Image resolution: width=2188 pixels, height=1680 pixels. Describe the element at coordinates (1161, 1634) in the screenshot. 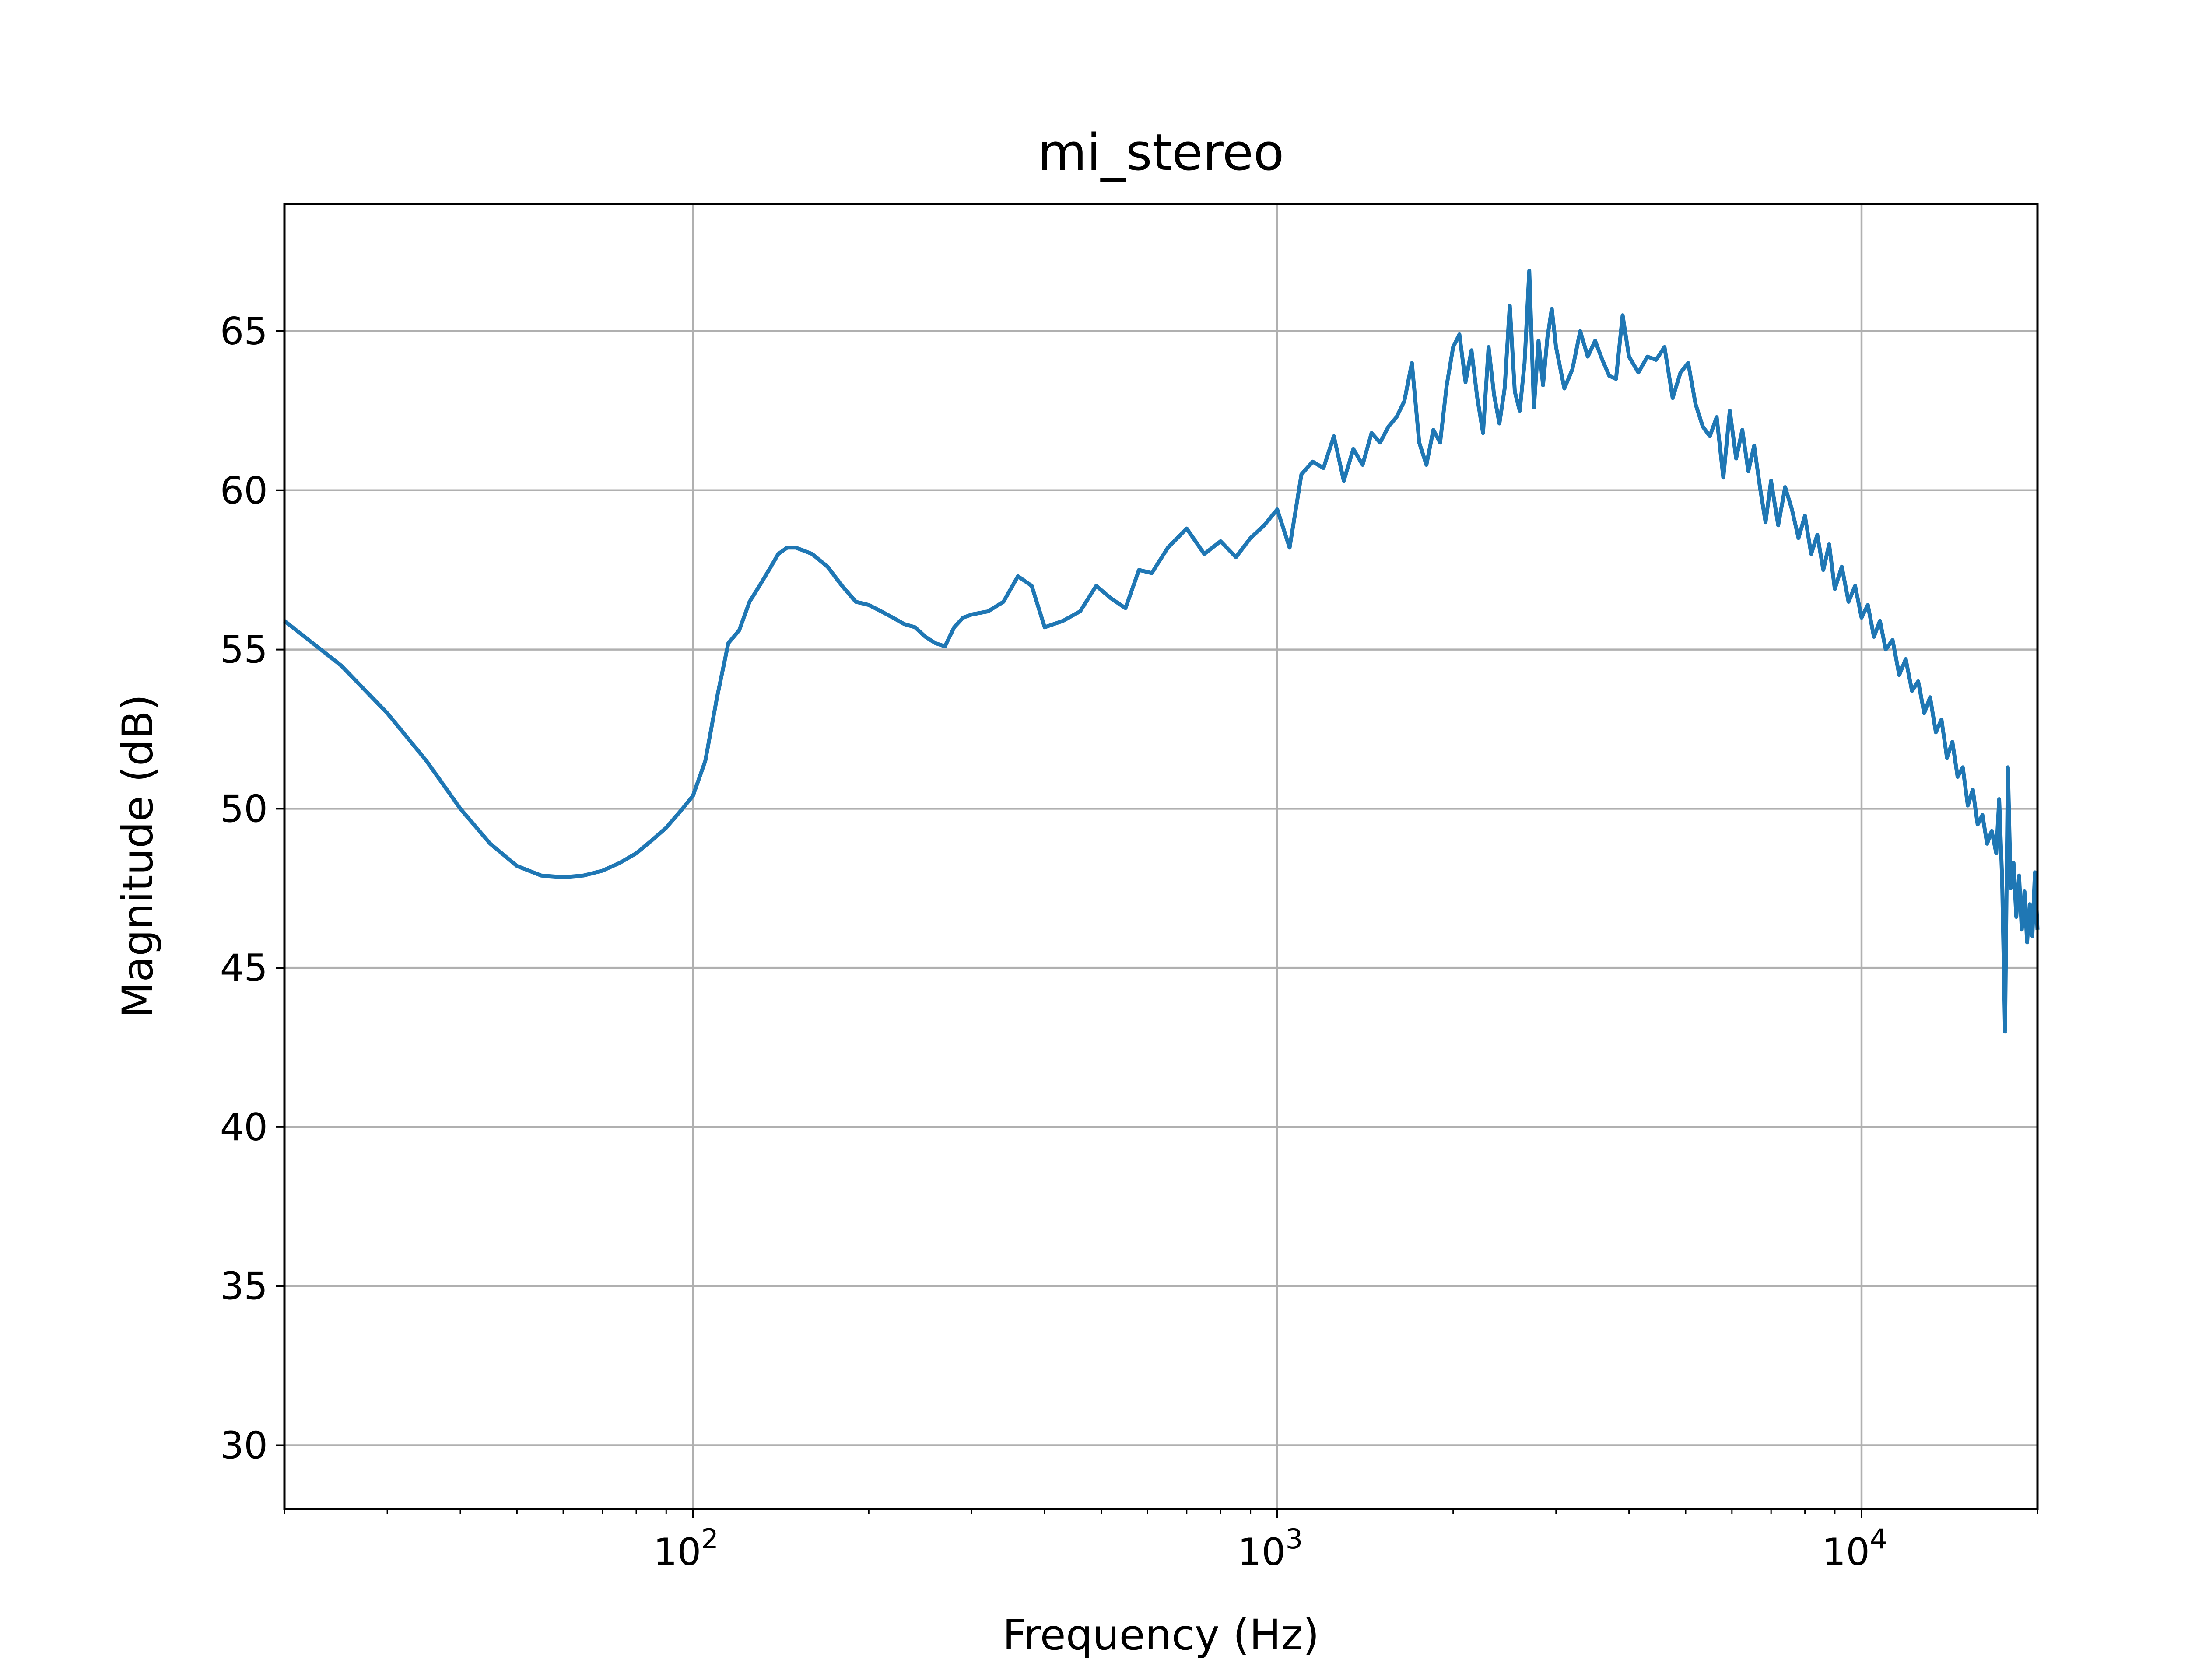

I see `x-axis-label: Frequency (Hz)` at that location.